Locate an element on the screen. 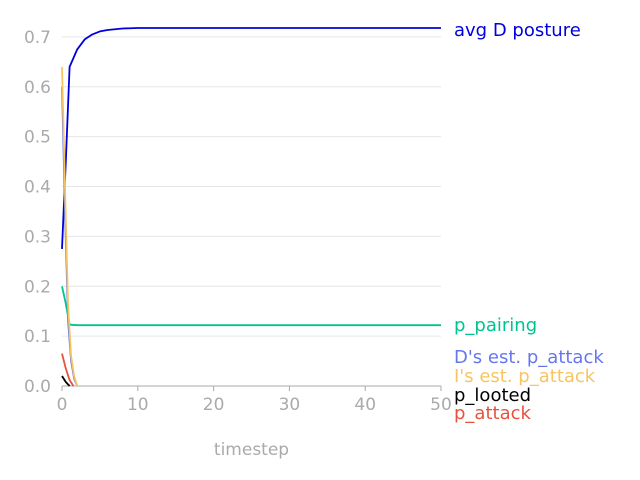 The width and height of the screenshot is (640, 480). y-tick-label: 0.7 is located at coordinates (37, 38).